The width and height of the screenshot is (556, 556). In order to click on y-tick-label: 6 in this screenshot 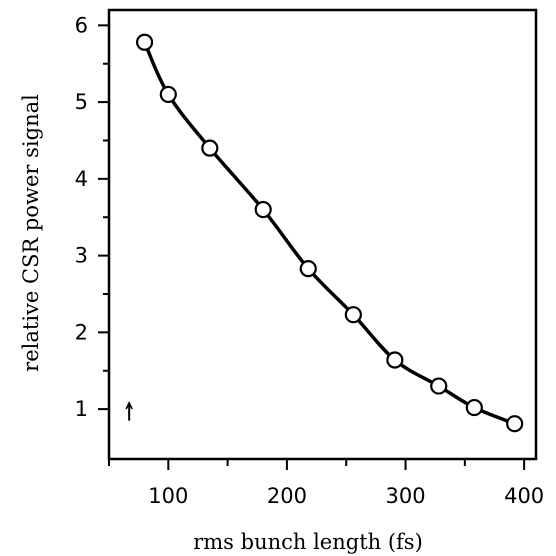, I will do `click(81, 25)`.